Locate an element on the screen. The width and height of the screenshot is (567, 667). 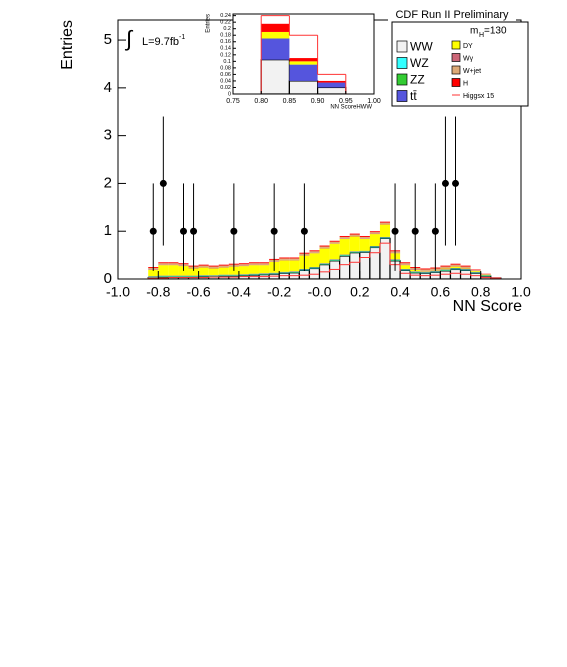
y-tick-label: 0.24 is located at coordinates (225, 16).